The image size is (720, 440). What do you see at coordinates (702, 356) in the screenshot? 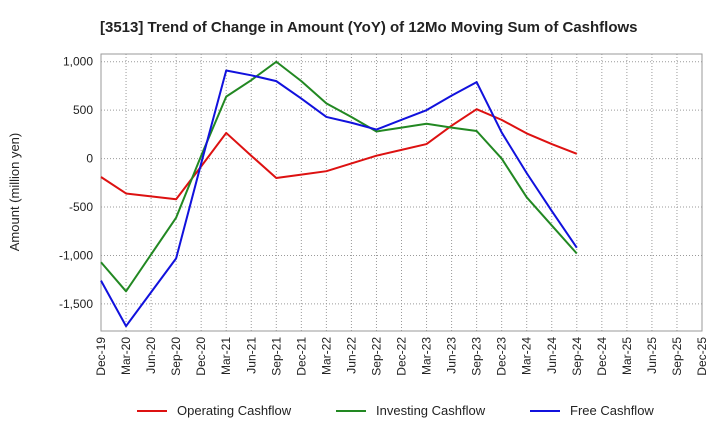
I see `x-tick-label: Dec-25` at bounding box center [702, 356].